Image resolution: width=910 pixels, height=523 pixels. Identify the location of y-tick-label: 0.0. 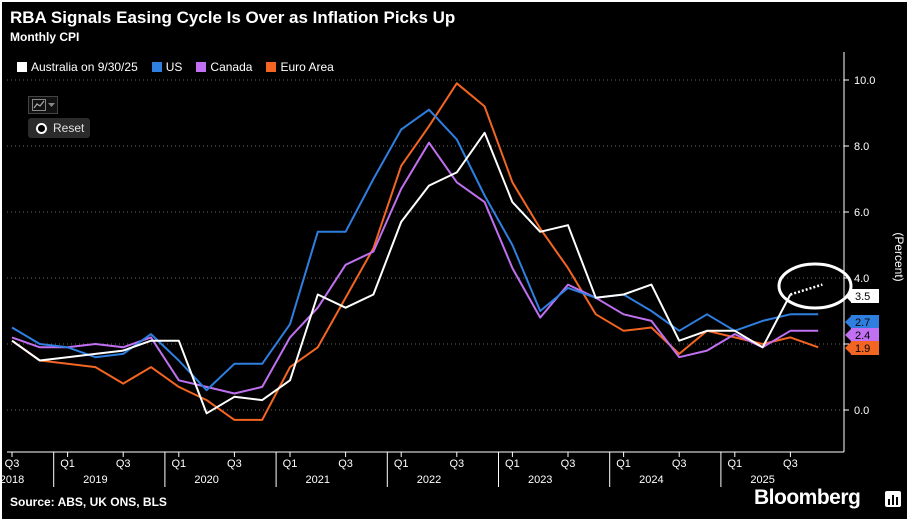
(861, 411).